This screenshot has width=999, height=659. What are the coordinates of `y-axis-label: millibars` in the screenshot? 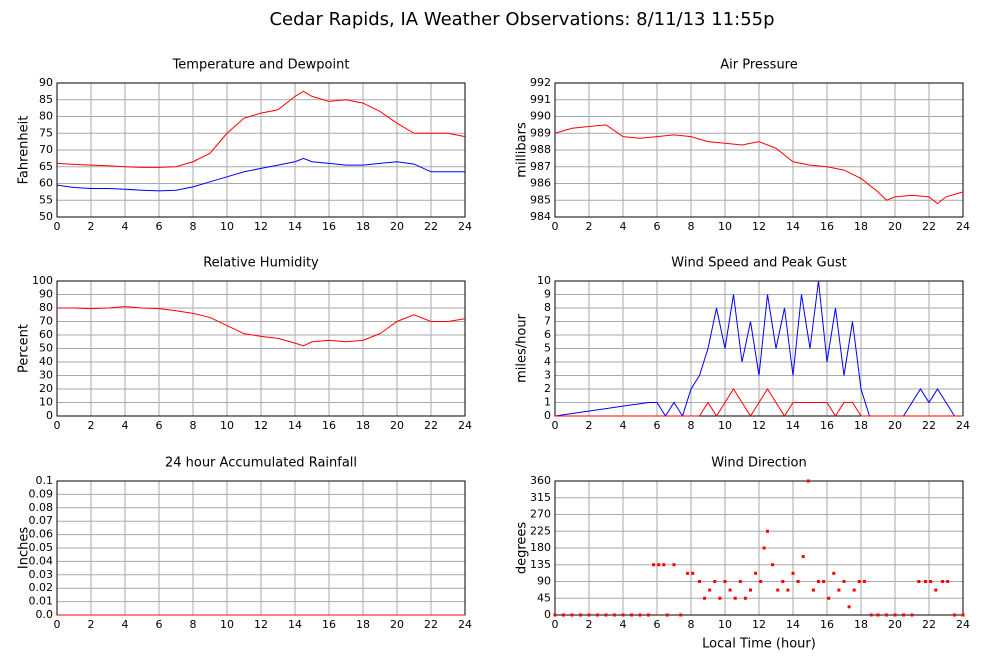 It's located at (522, 150).